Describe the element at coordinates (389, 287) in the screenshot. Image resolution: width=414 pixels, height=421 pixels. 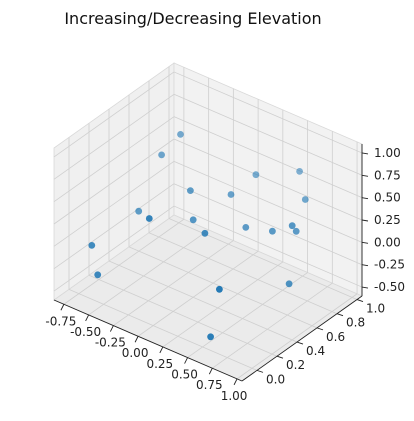
I see `z-tick-label: -0.50` at that location.